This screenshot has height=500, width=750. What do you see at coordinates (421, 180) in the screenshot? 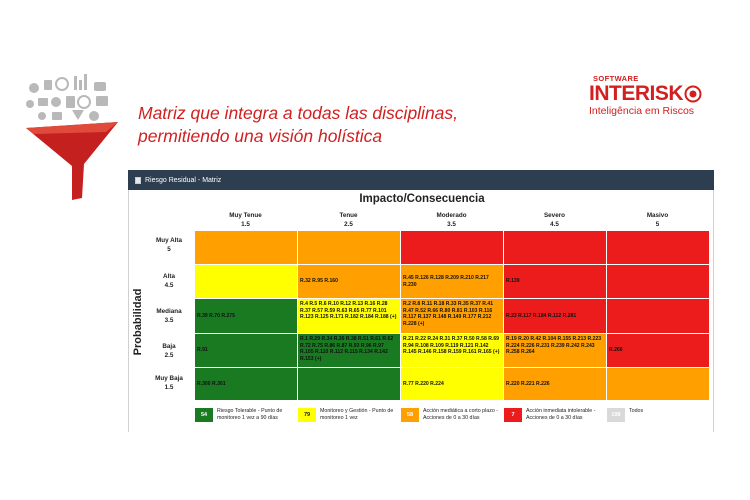
I see `panel-title-bar: Riesgo Residual - Matriz` at bounding box center [421, 180].